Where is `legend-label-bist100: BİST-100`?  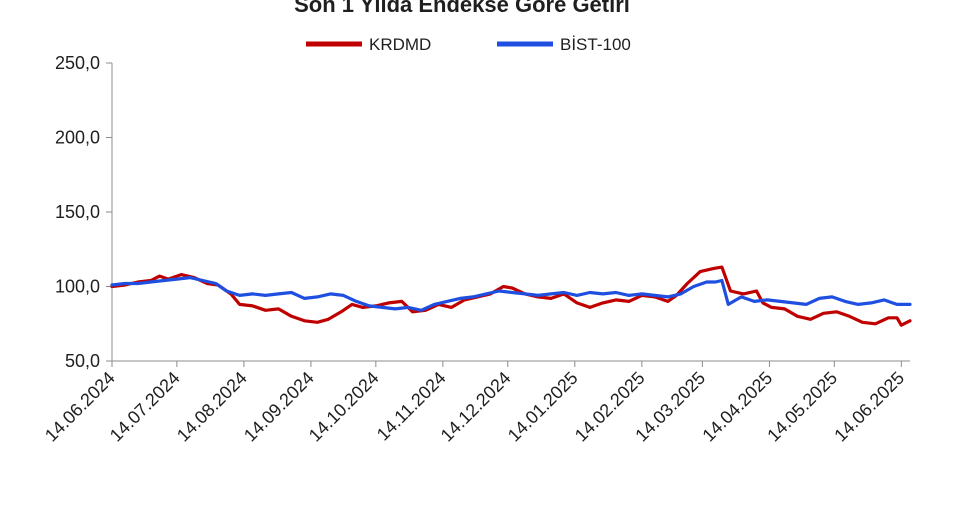 legend-label-bist100: BİST-100 is located at coordinates (595, 44).